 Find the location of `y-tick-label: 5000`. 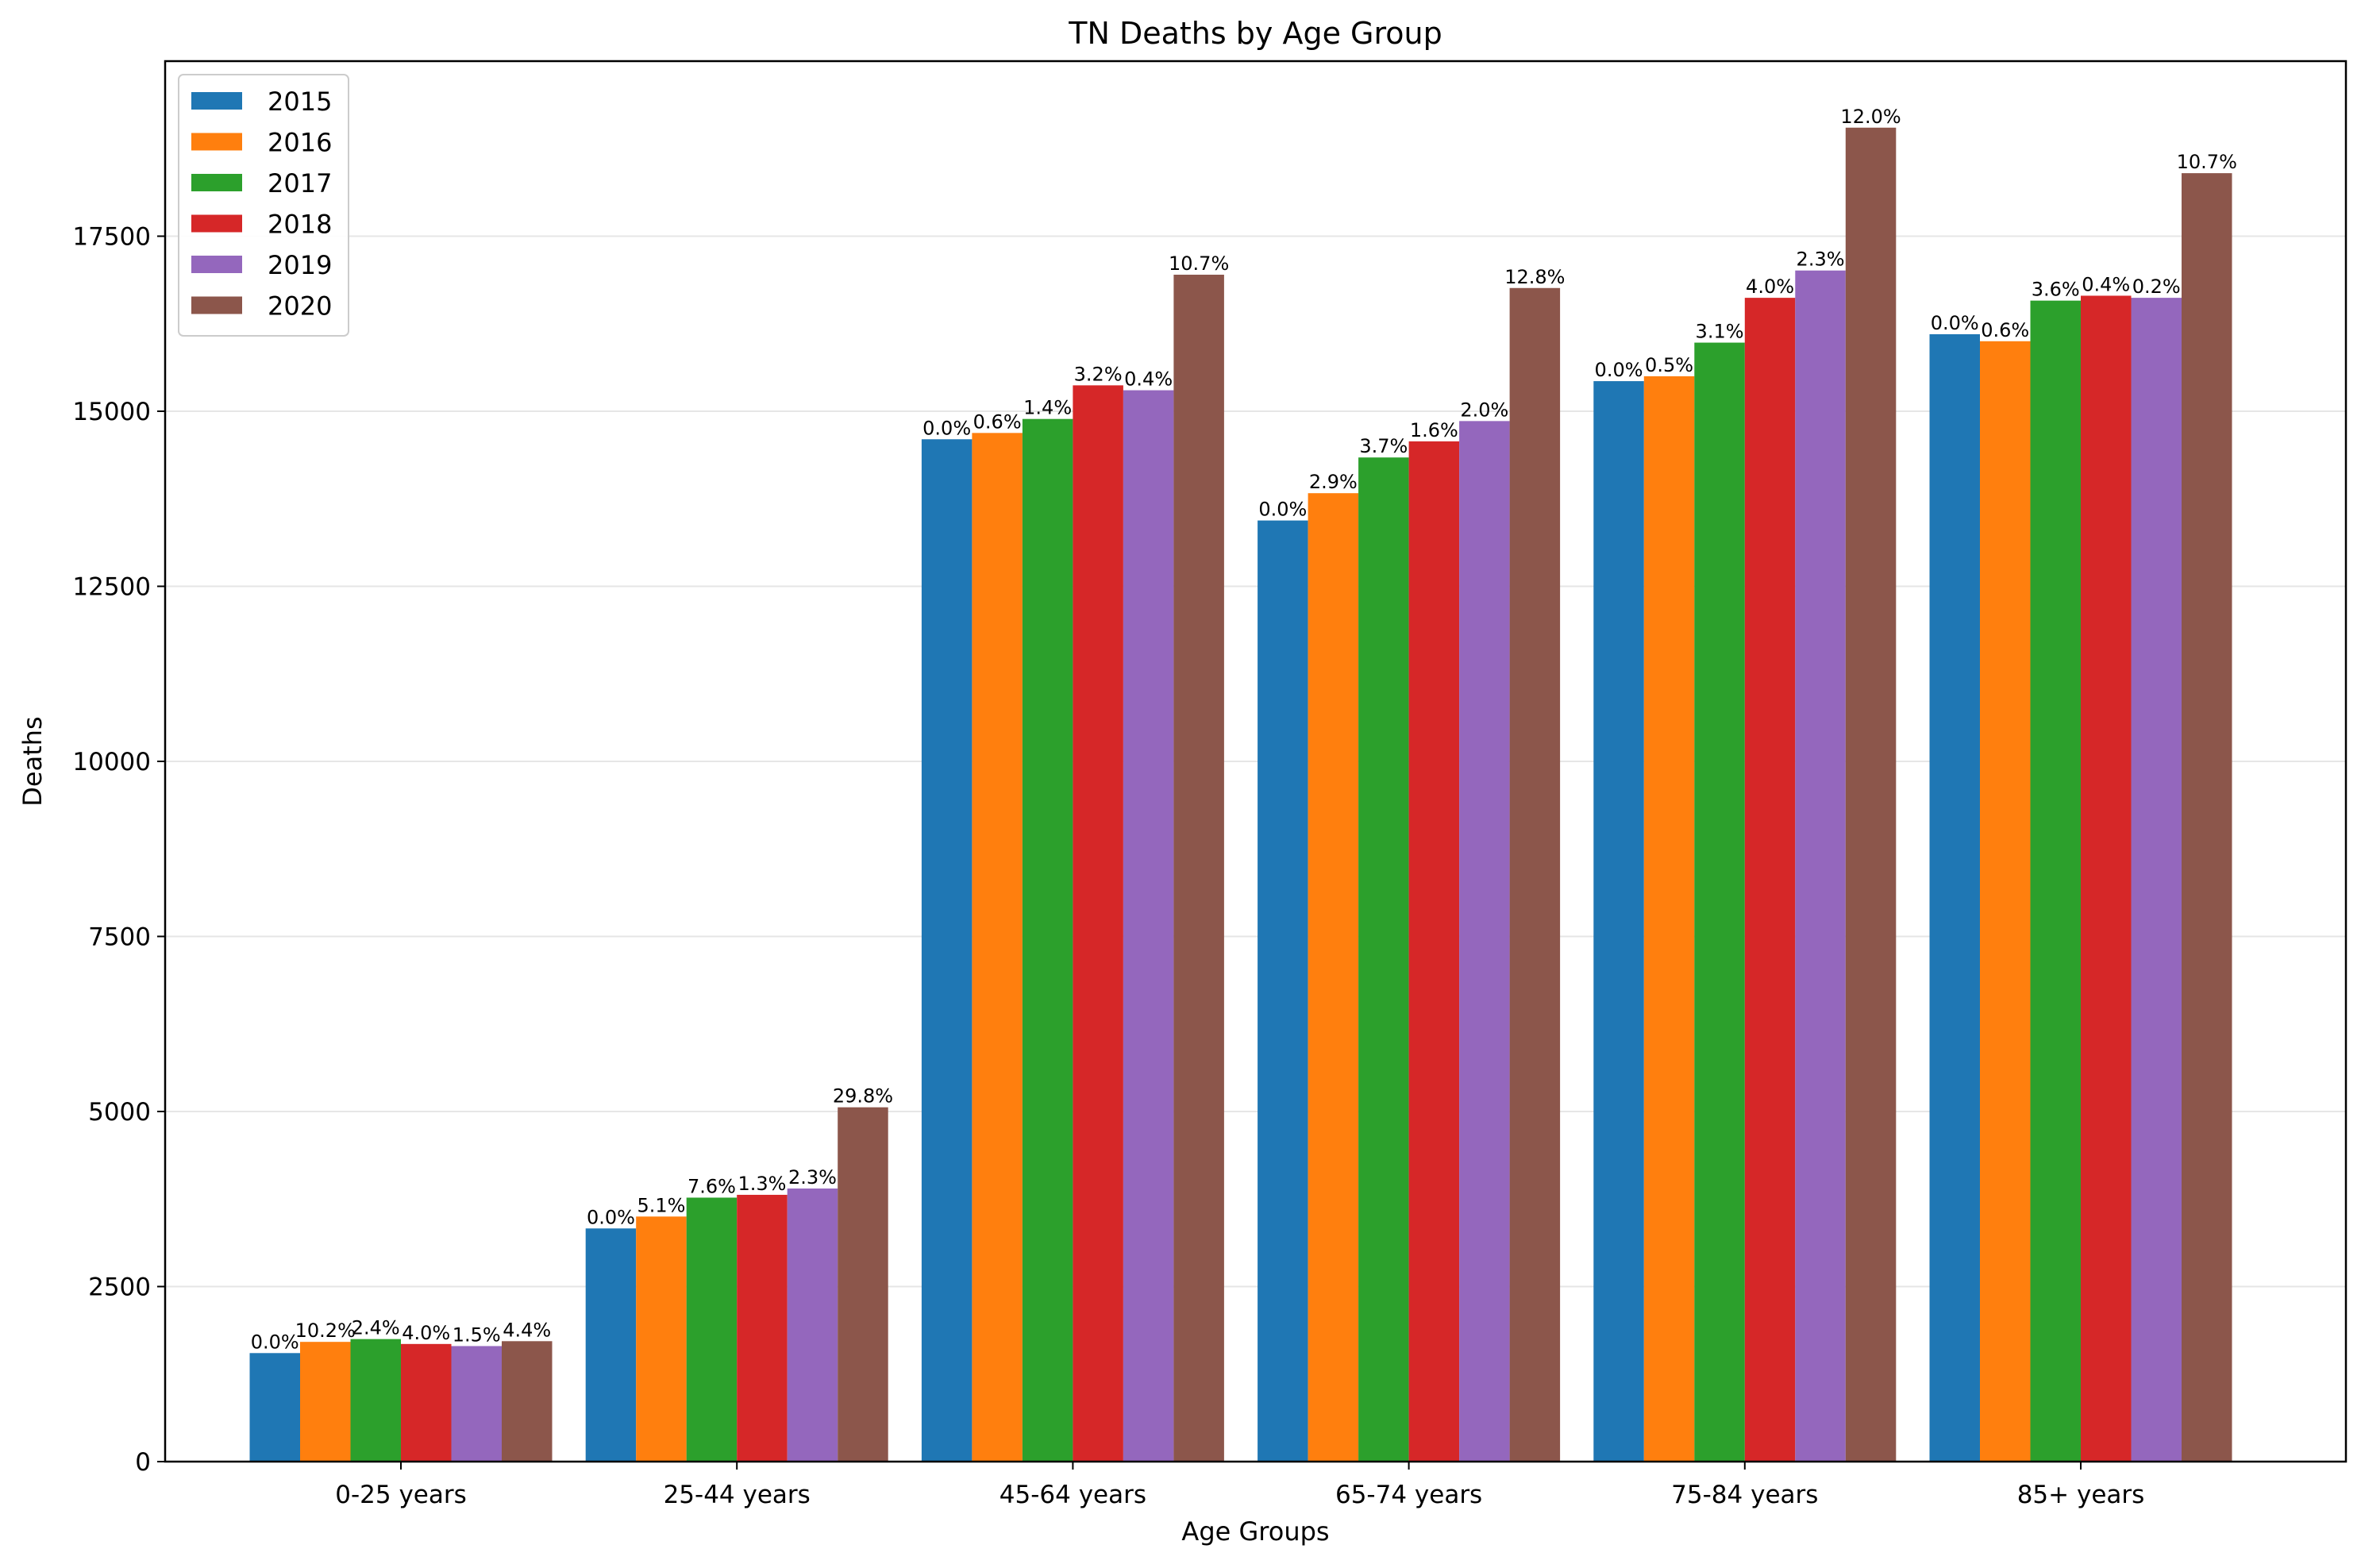

y-tick-label: 5000 is located at coordinates (119, 1112).